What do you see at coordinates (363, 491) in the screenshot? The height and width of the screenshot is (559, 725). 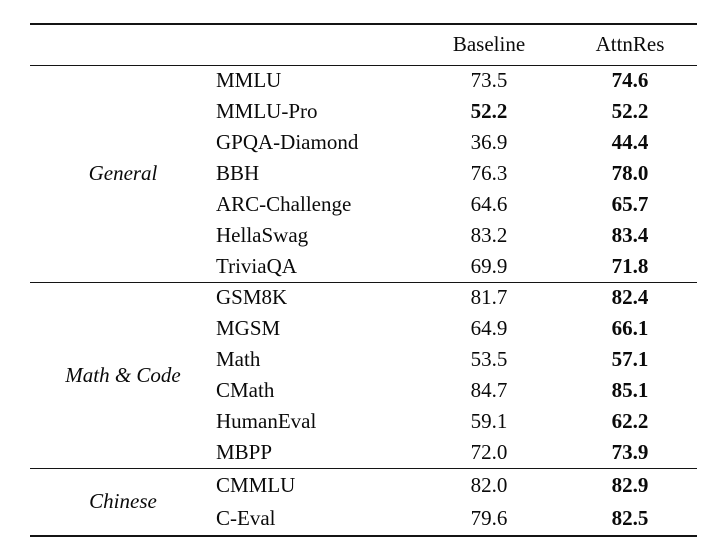 I see `table-row: Chinese CMMLU 82.0 82.9` at bounding box center [363, 491].